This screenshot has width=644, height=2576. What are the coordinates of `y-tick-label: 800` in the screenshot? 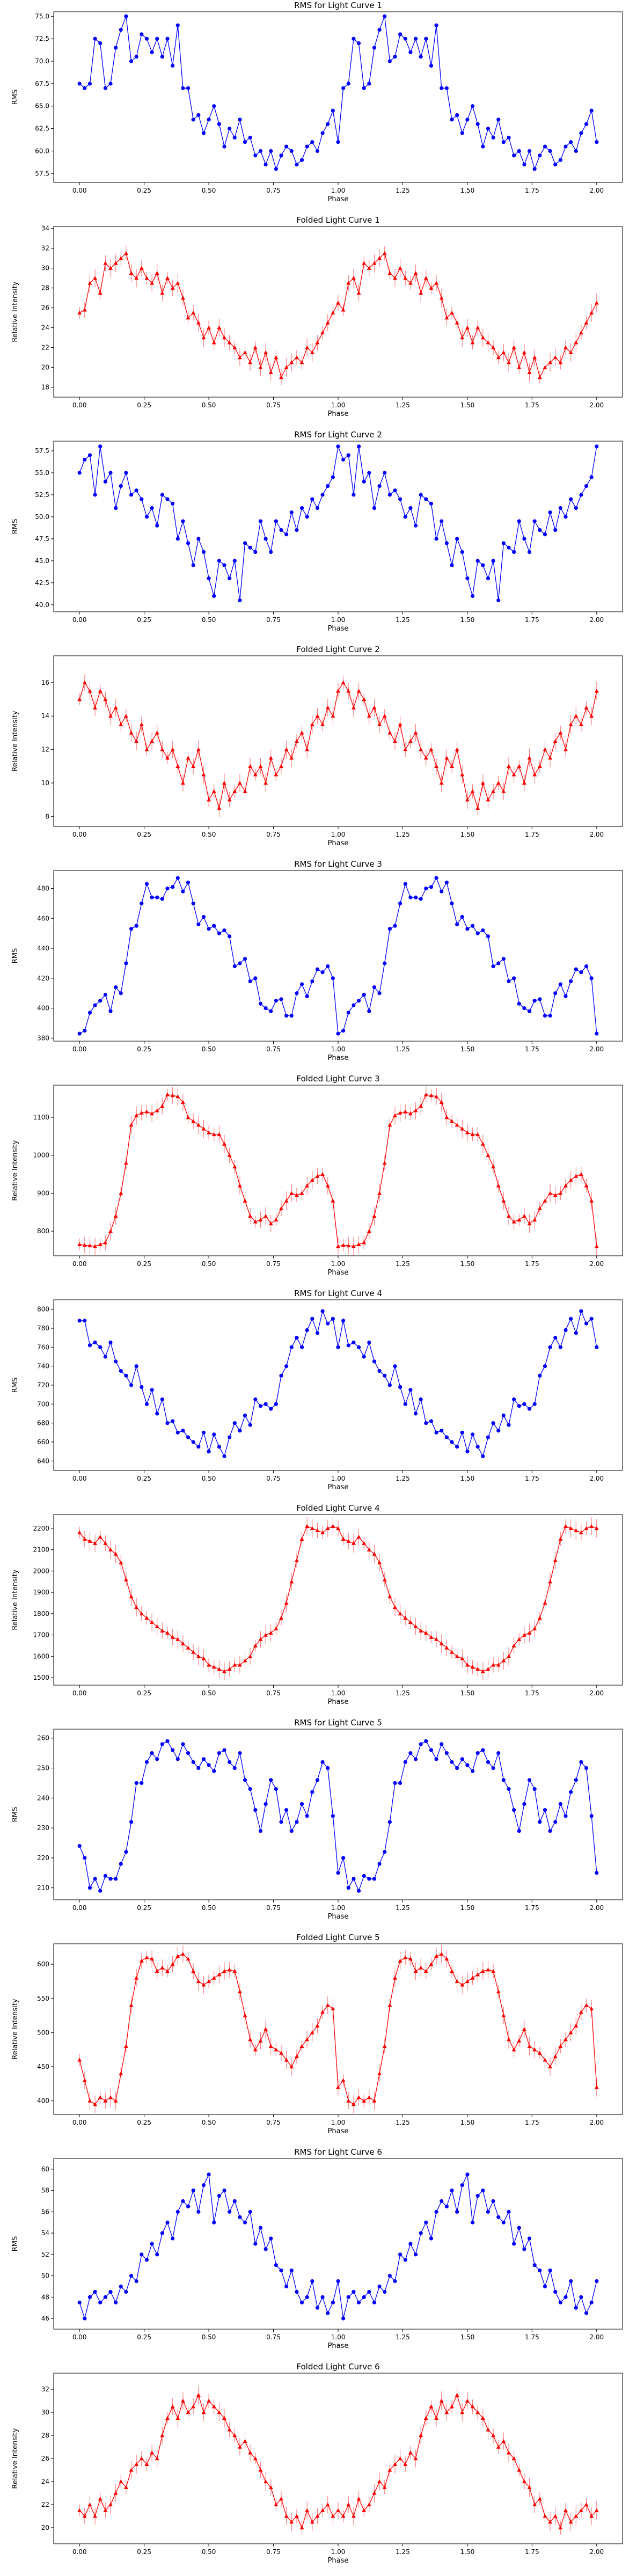 It's located at (43, 1309).